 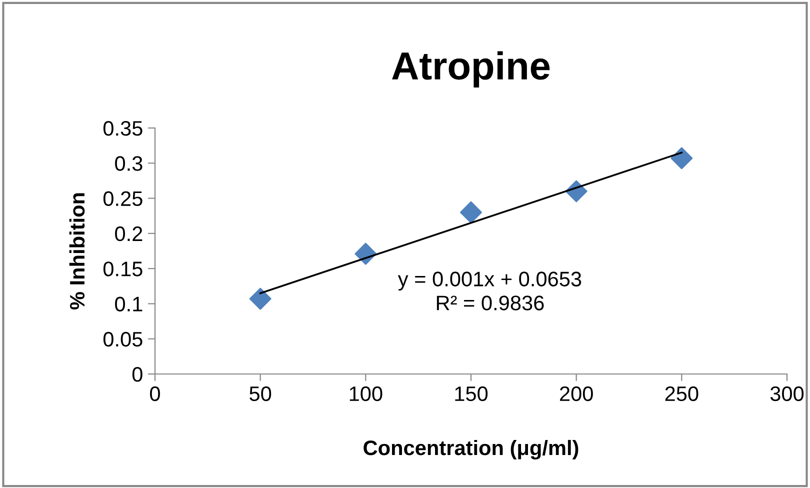 I want to click on x-tick-label: 300, so click(x=787, y=394).